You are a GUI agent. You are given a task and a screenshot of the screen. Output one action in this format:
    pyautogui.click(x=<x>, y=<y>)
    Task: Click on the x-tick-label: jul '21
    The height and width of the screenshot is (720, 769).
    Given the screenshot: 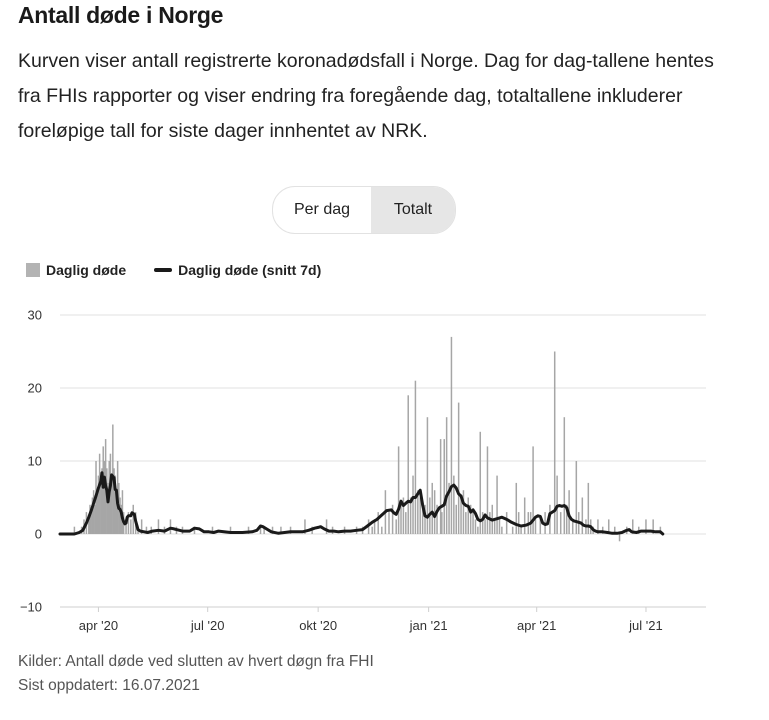 What is the action you would take?
    pyautogui.click(x=645, y=625)
    